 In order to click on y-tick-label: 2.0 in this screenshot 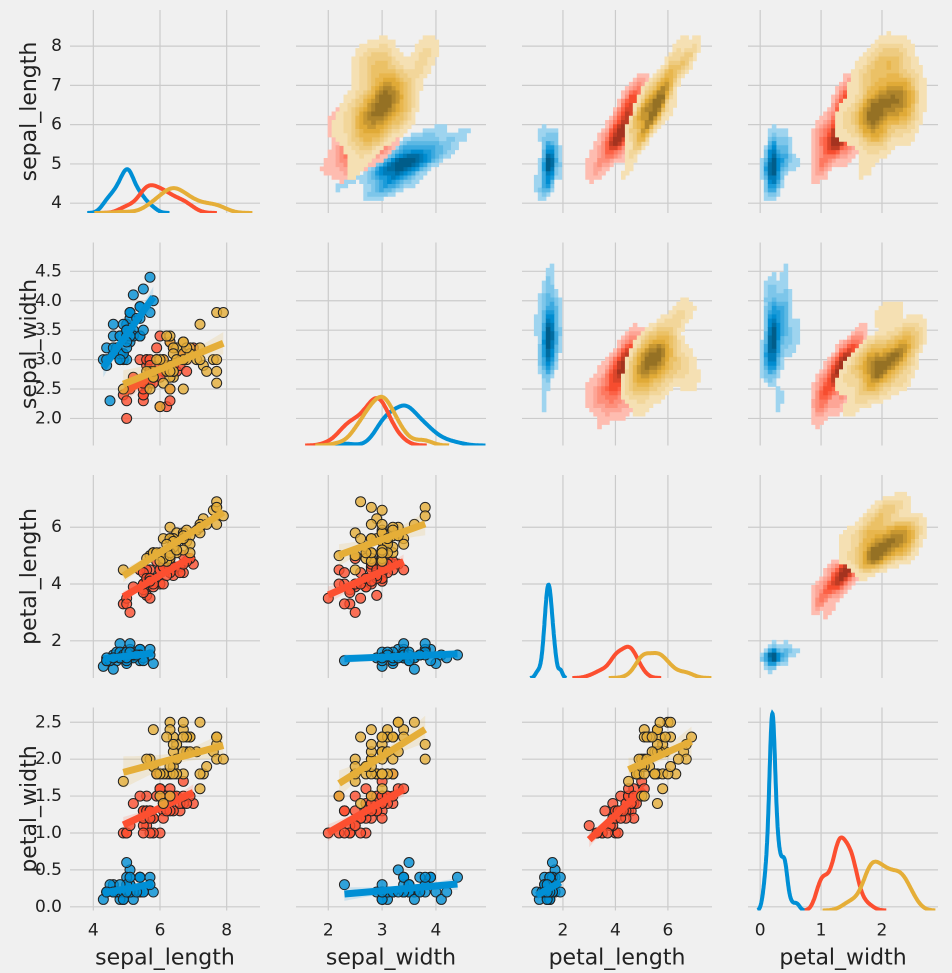, I will do `click(48, 418)`.